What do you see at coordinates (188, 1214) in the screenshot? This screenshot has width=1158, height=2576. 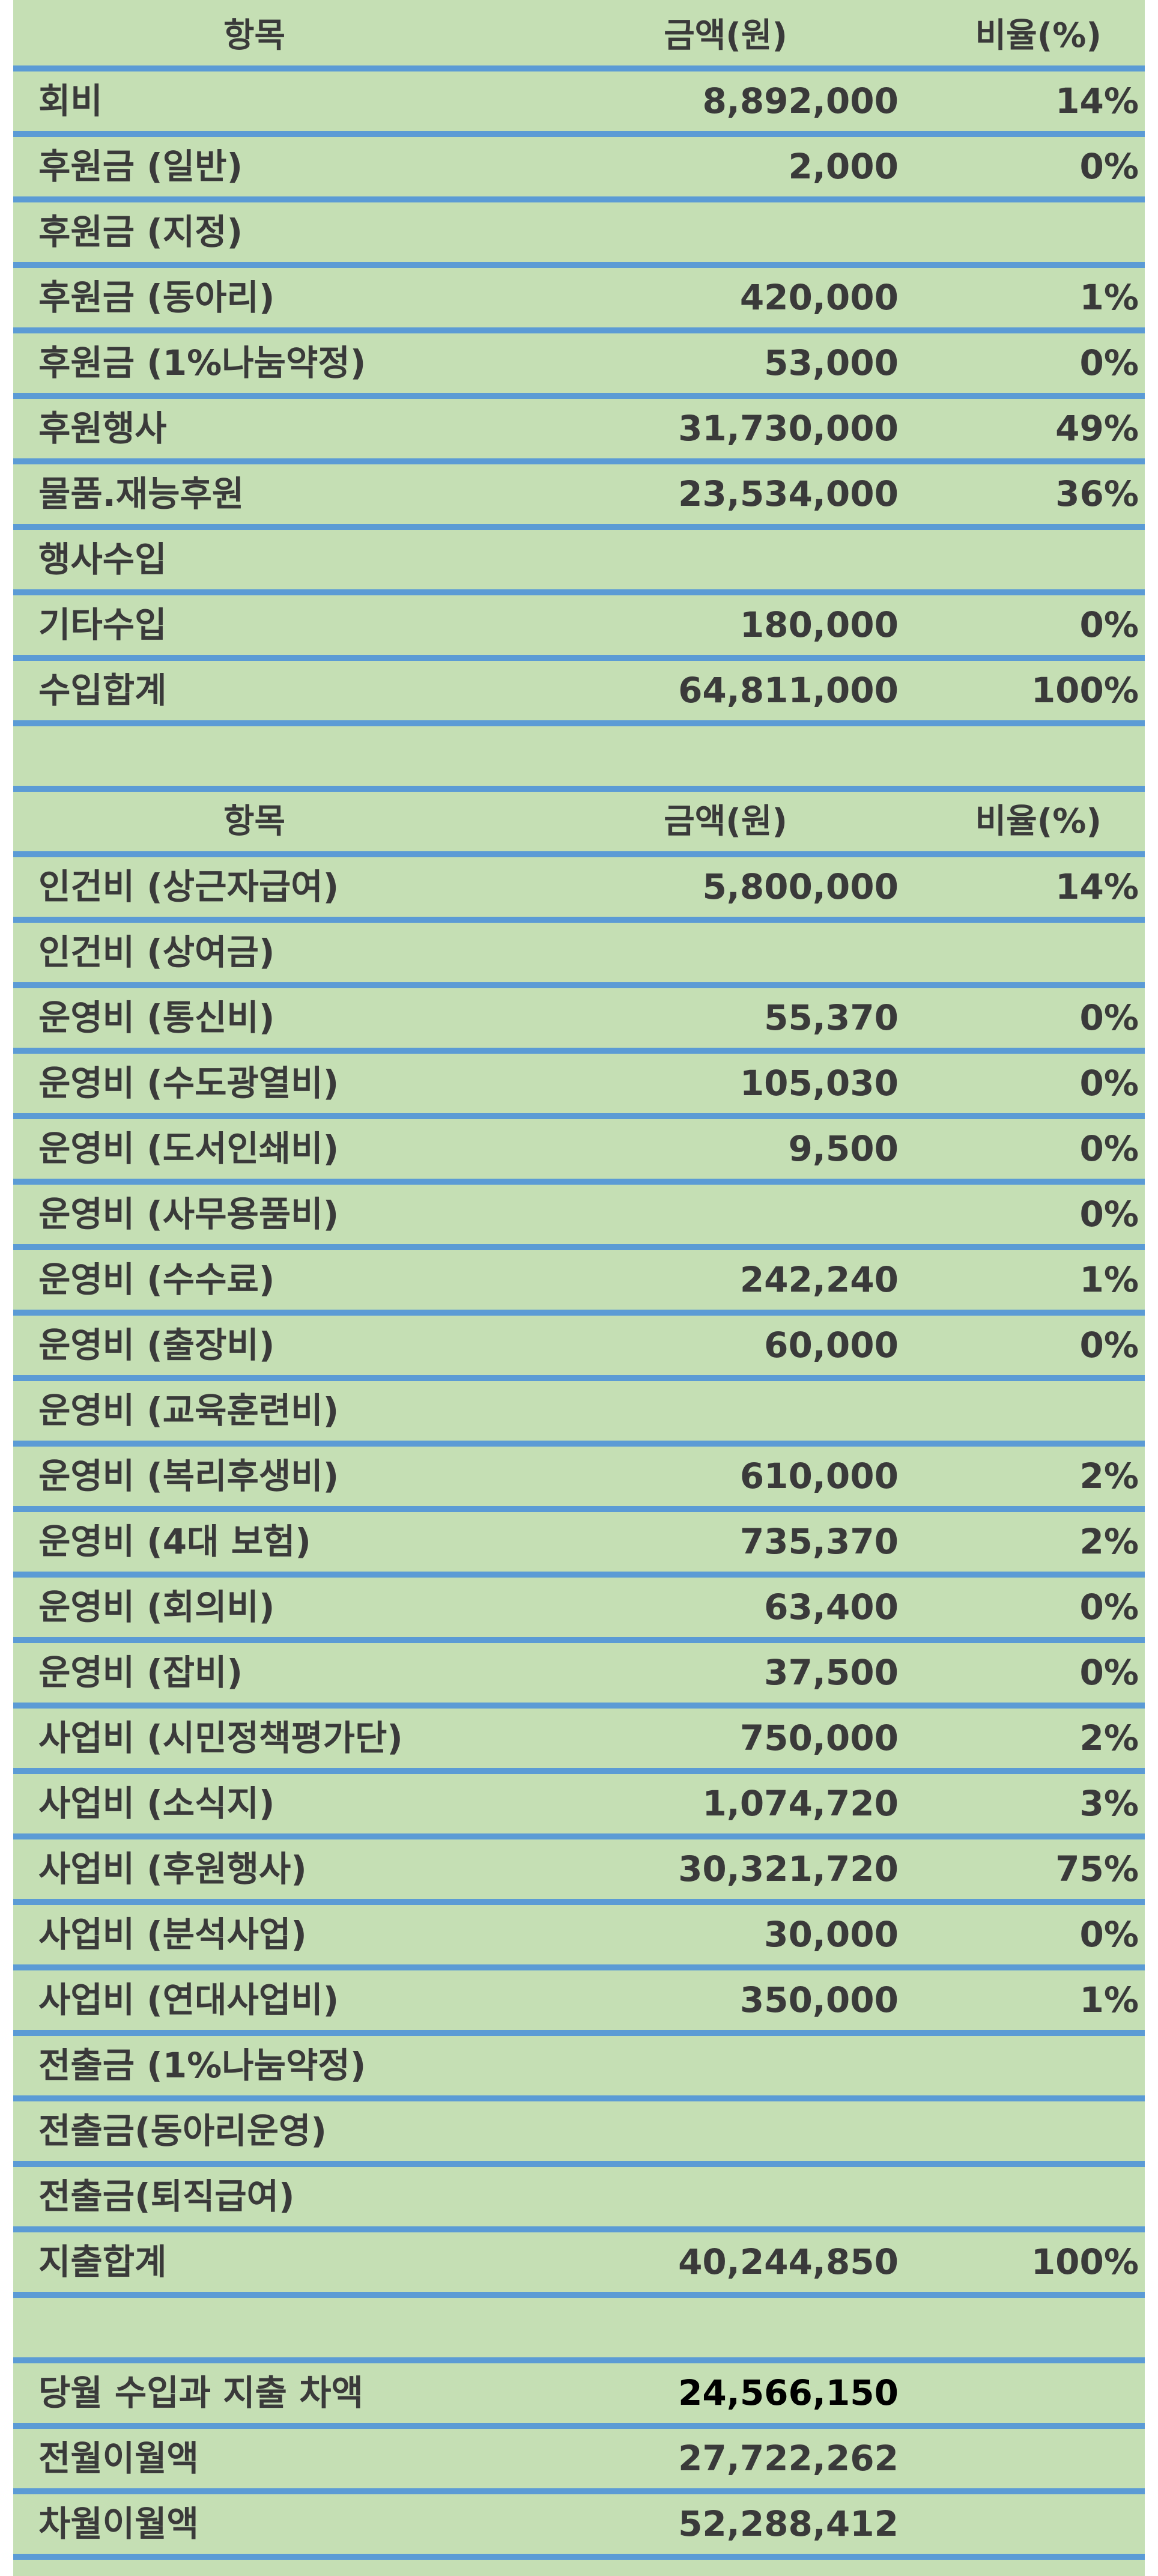 I see `row-item: 운영비 (사무용품비)` at bounding box center [188, 1214].